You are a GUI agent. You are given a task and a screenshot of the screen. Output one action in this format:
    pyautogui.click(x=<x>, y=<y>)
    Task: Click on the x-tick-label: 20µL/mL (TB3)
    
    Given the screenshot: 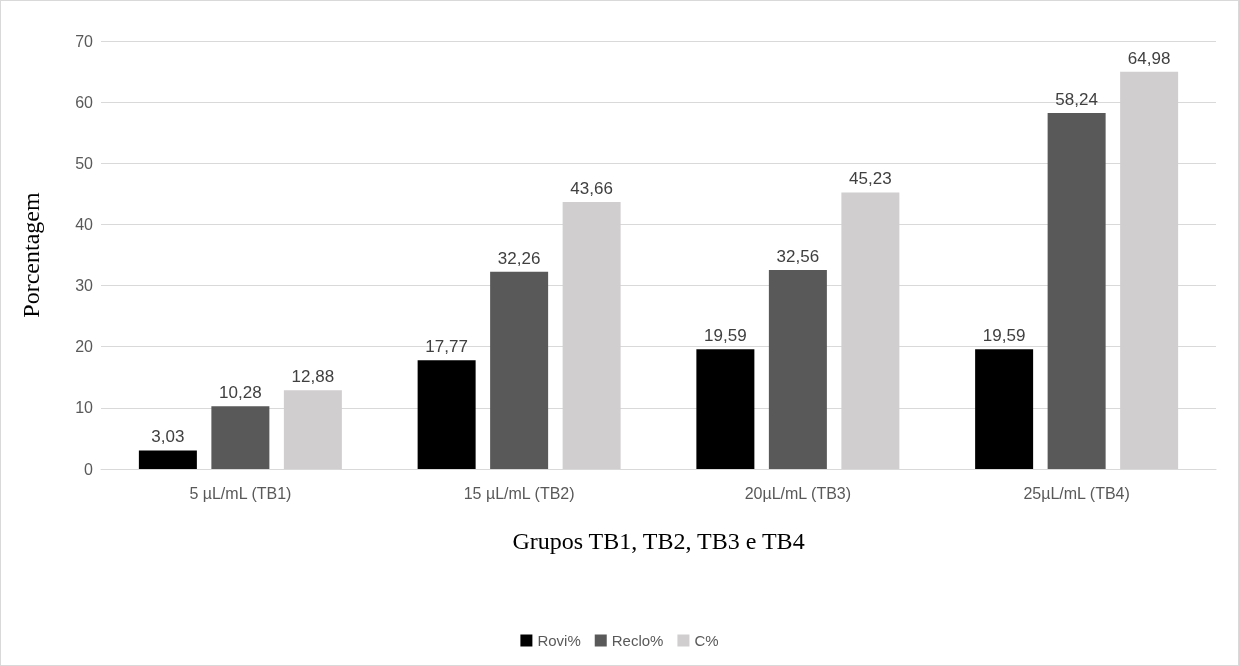 What is the action you would take?
    pyautogui.click(x=798, y=493)
    